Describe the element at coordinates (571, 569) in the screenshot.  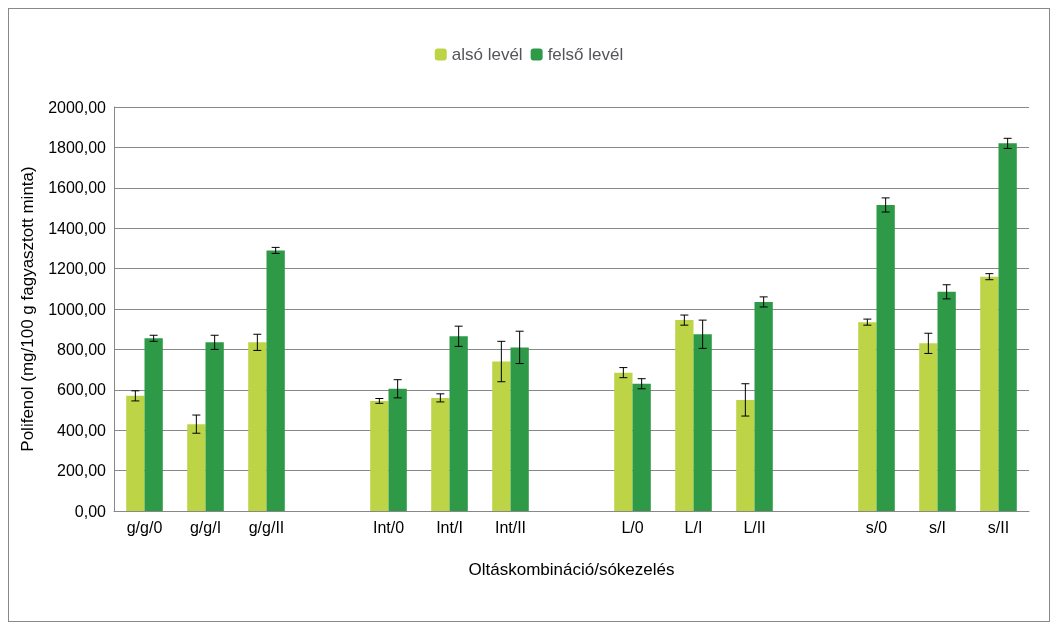
I see `x-axis-title: Oltáskombináció/sókezelés` at that location.